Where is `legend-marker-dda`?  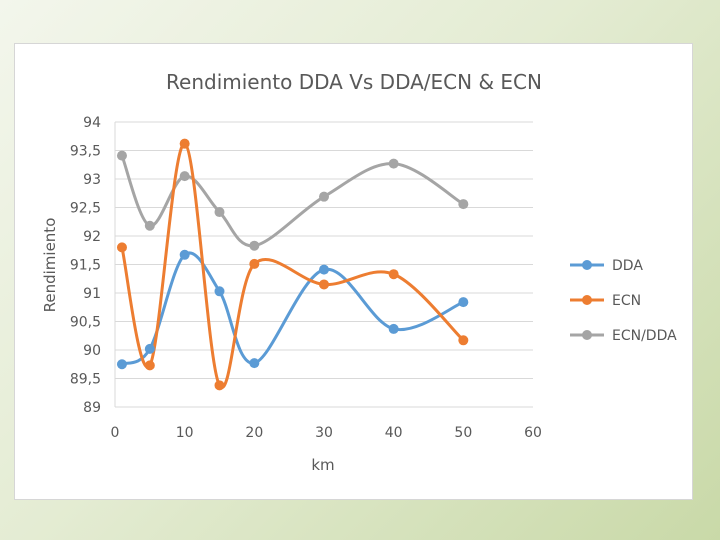 legend-marker-dda is located at coordinates (587, 265).